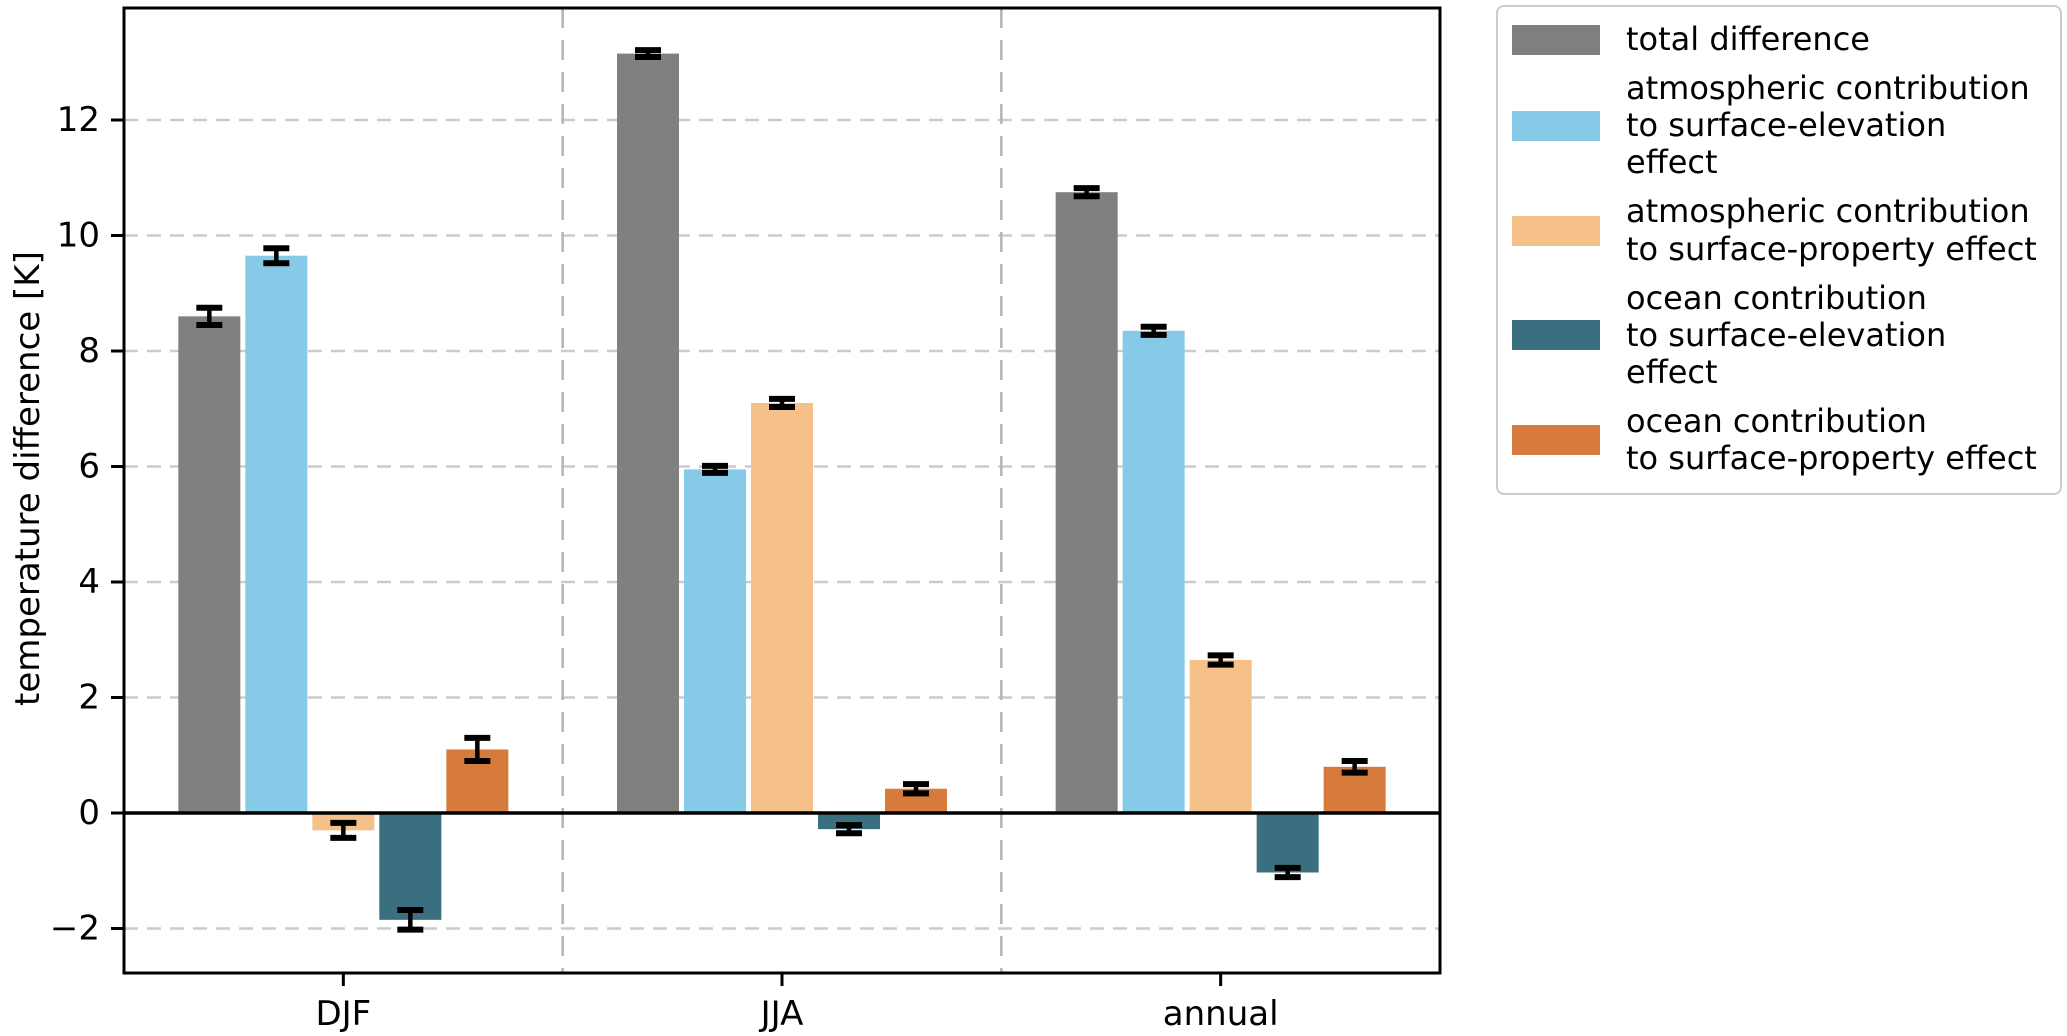  Describe the element at coordinates (89, 467) in the screenshot. I see `y-tick-label: 6` at that location.